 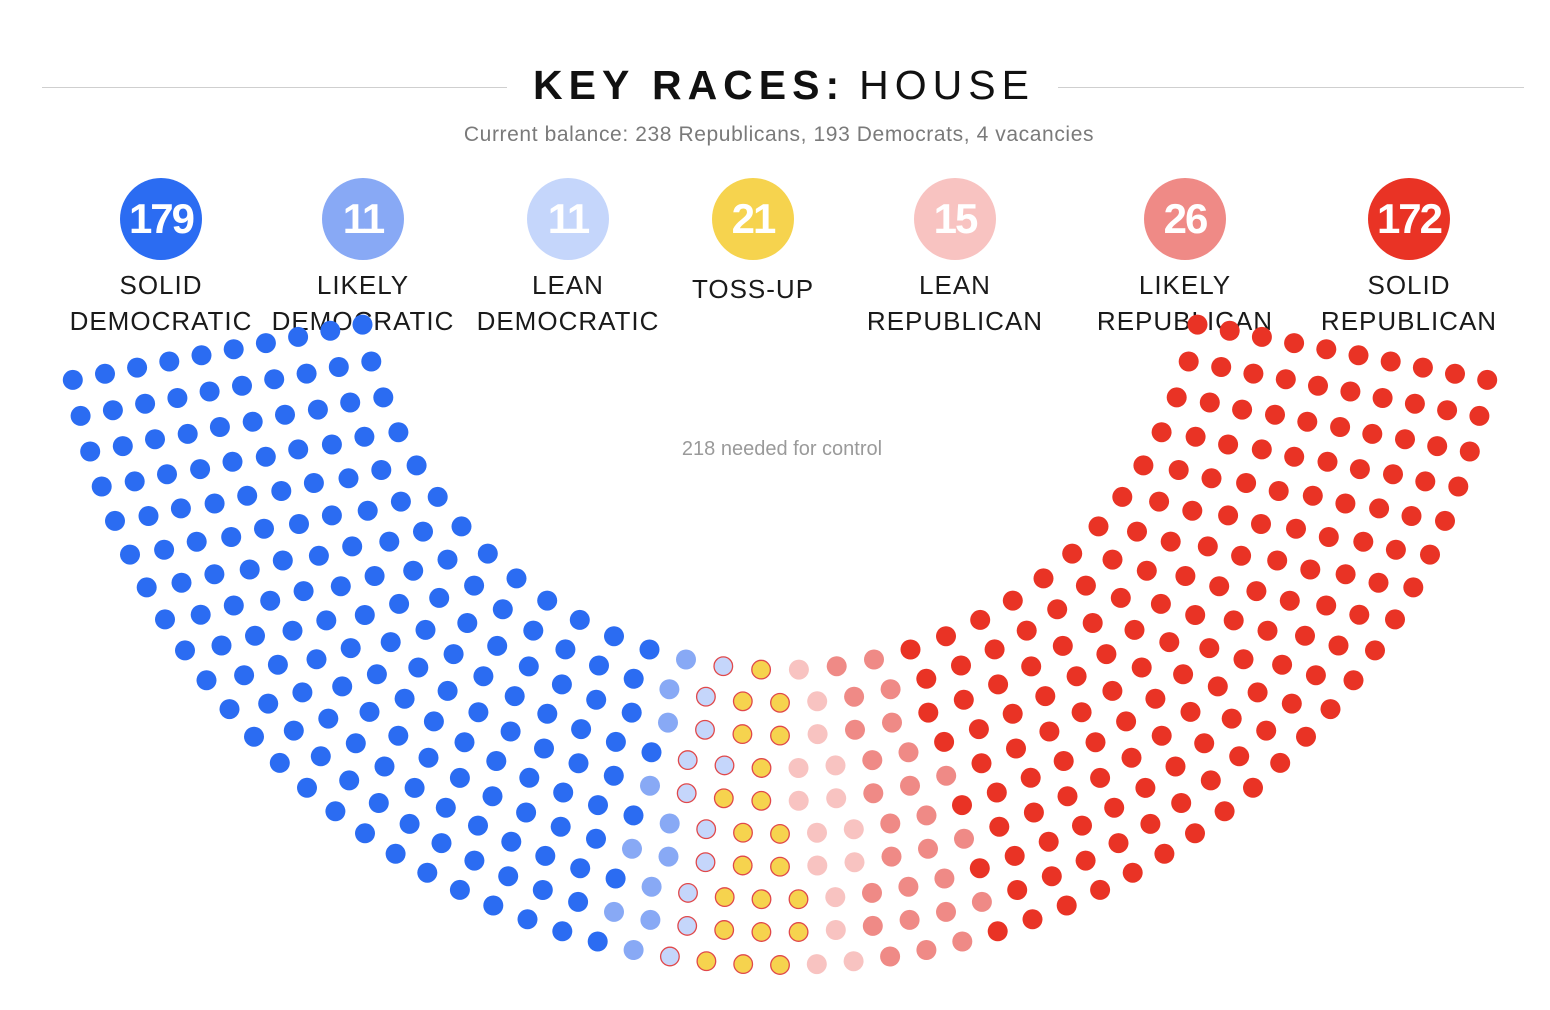 I want to click on legend-label-lean-republican: LEAN REPUBLICAN, so click(x=955, y=303).